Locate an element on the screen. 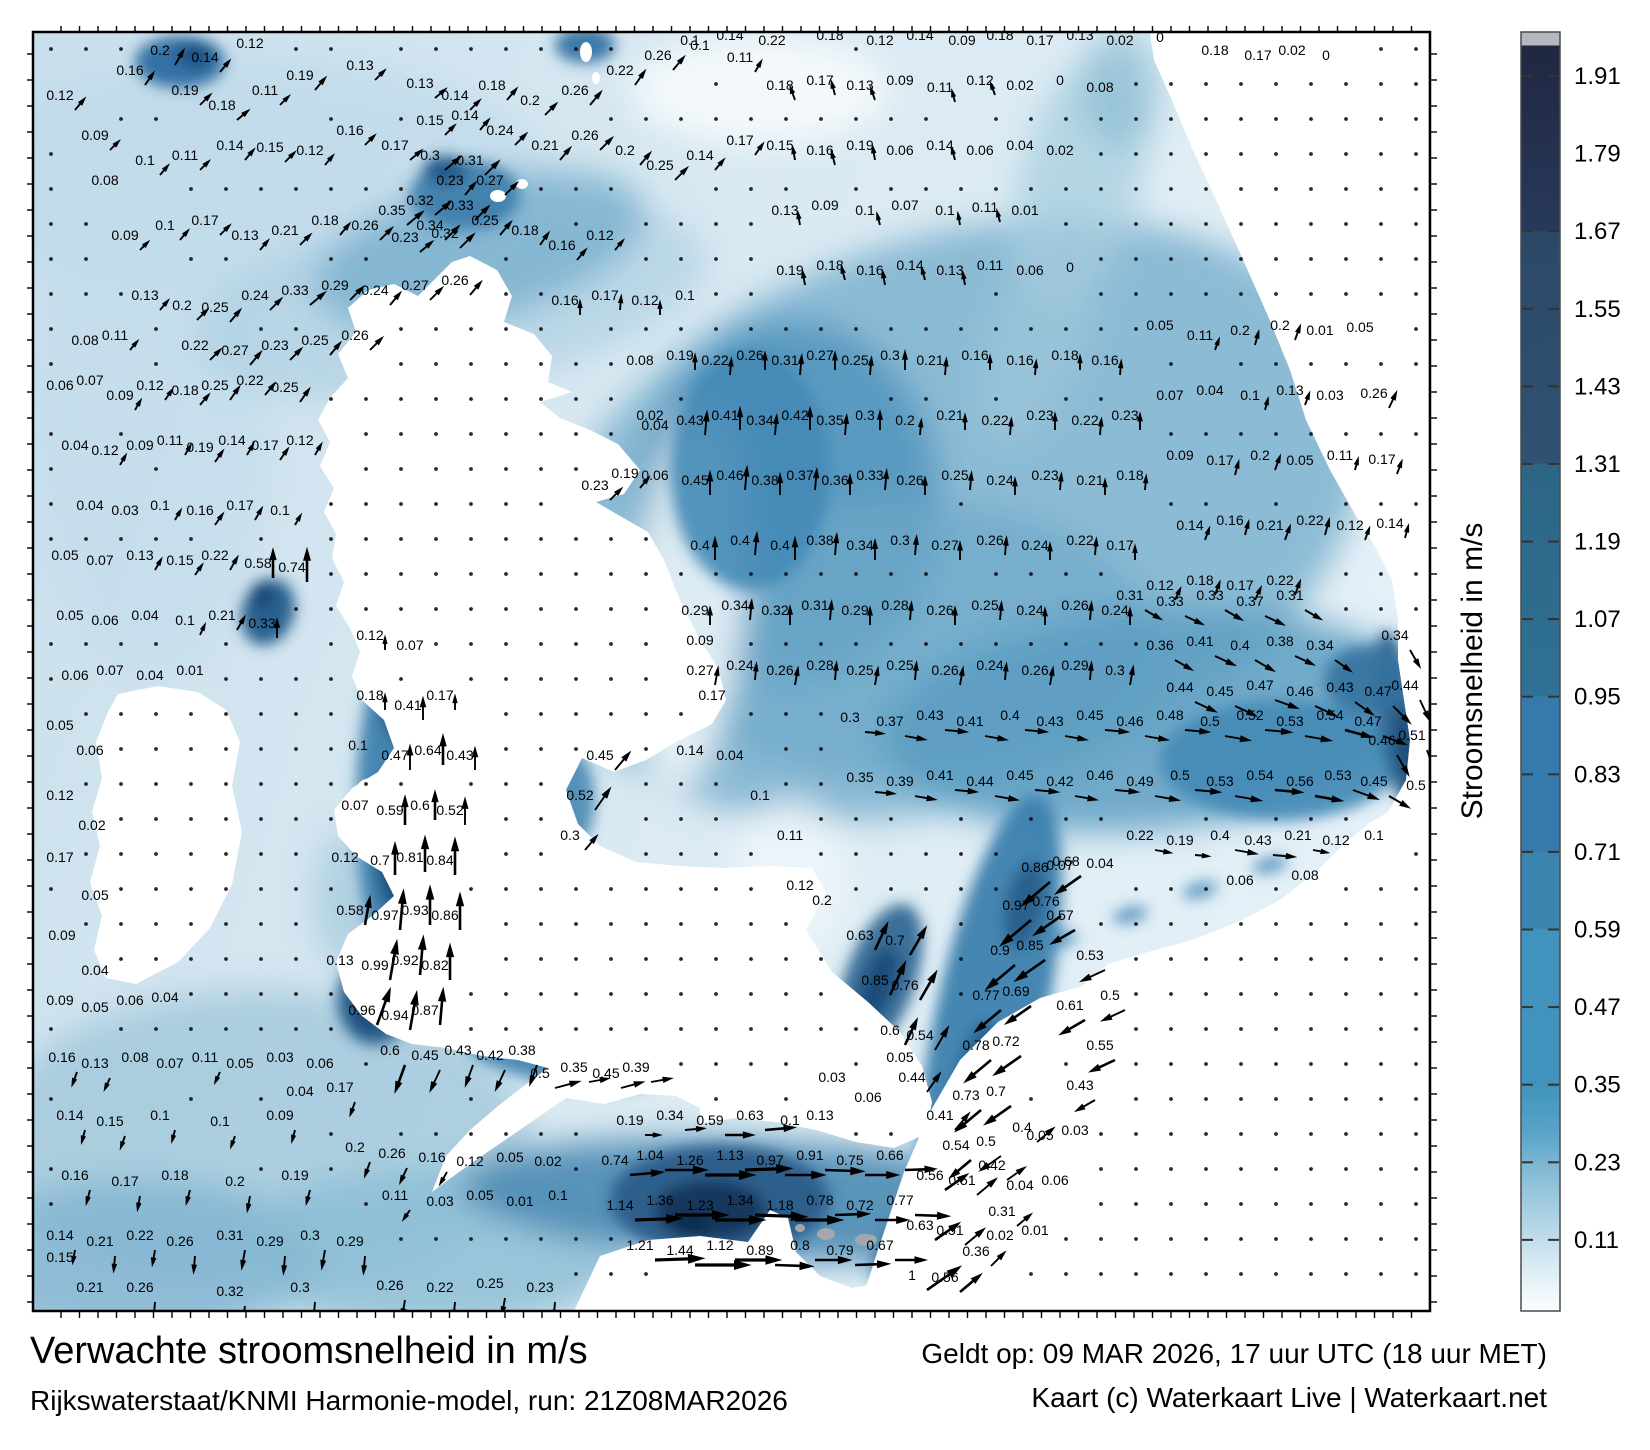  current-value-label: 0.29 is located at coordinates (854, 610).